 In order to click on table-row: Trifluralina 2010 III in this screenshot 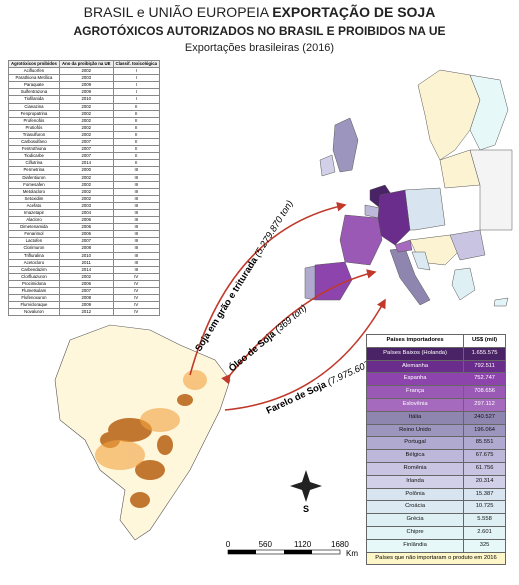, I will do `click(84, 255)`.